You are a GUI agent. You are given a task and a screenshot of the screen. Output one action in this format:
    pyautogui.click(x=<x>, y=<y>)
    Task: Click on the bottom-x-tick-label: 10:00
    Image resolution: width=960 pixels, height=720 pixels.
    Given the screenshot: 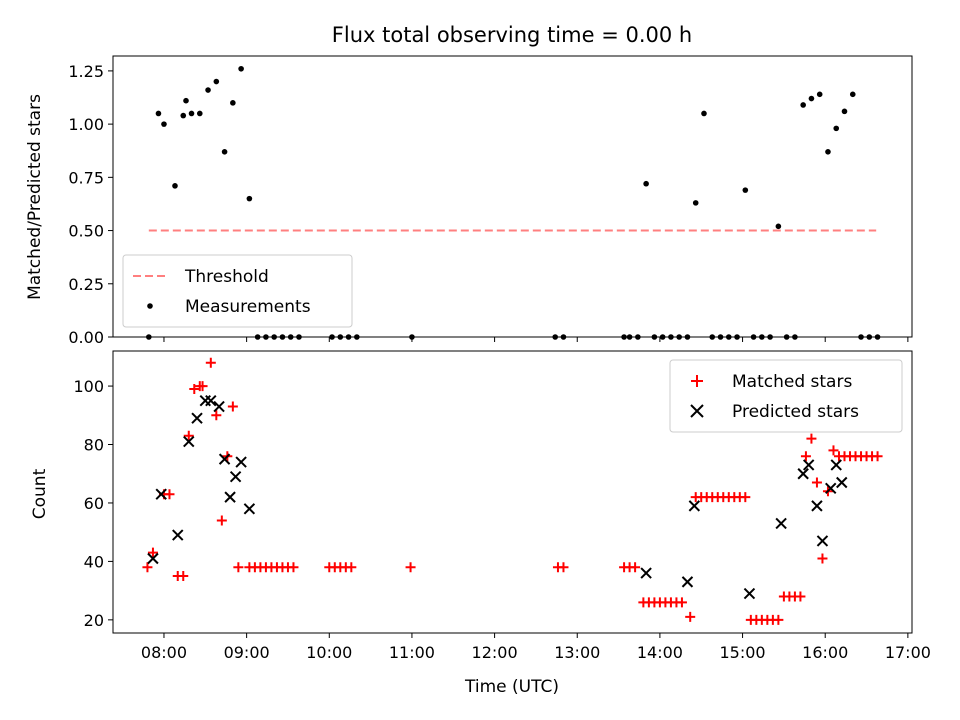 What is the action you would take?
    pyautogui.click(x=329, y=652)
    